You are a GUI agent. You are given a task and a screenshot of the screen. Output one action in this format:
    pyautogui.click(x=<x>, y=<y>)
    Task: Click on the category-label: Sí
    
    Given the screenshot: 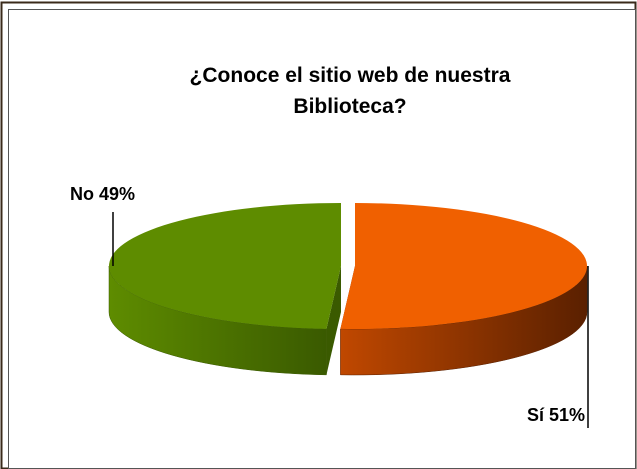 What is the action you would take?
    pyautogui.click(x=536, y=415)
    